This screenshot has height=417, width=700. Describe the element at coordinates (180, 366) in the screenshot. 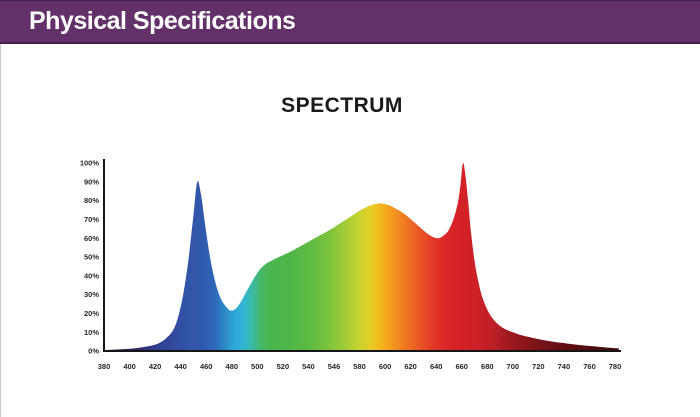

I see `x-tick-label: 440` at that location.